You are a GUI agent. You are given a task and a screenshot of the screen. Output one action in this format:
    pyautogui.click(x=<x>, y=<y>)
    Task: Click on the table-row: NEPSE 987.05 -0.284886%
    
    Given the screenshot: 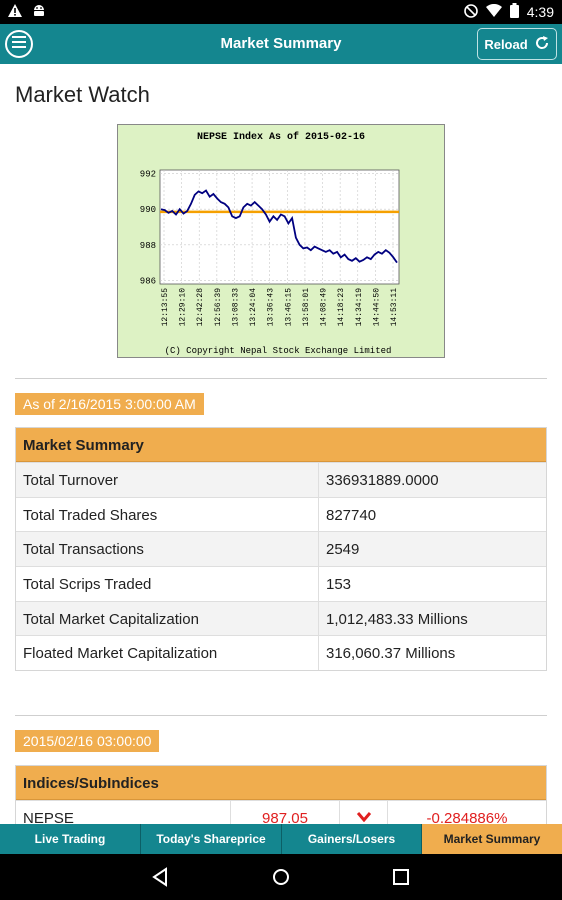 What is the action you would take?
    pyautogui.click(x=281, y=812)
    